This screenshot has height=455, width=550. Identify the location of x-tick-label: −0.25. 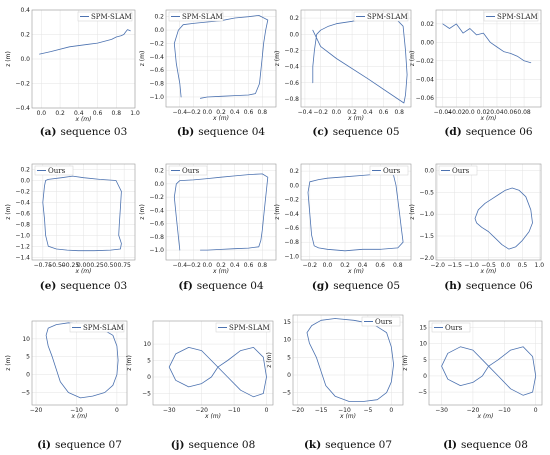
(70, 265).